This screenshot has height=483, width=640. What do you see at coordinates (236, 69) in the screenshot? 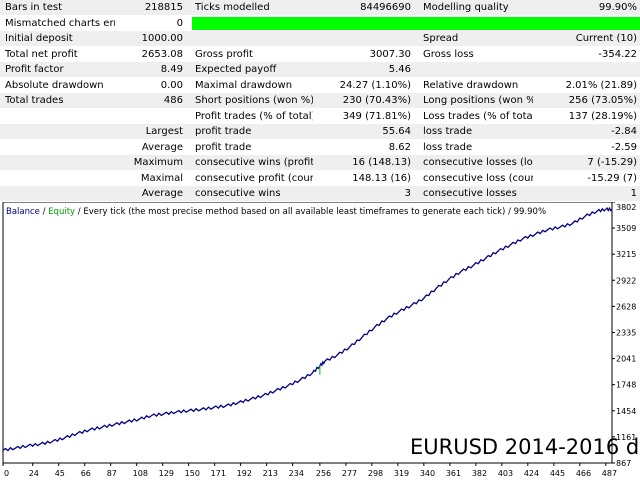
I see `report-cell: Expected payoff` at bounding box center [236, 69].